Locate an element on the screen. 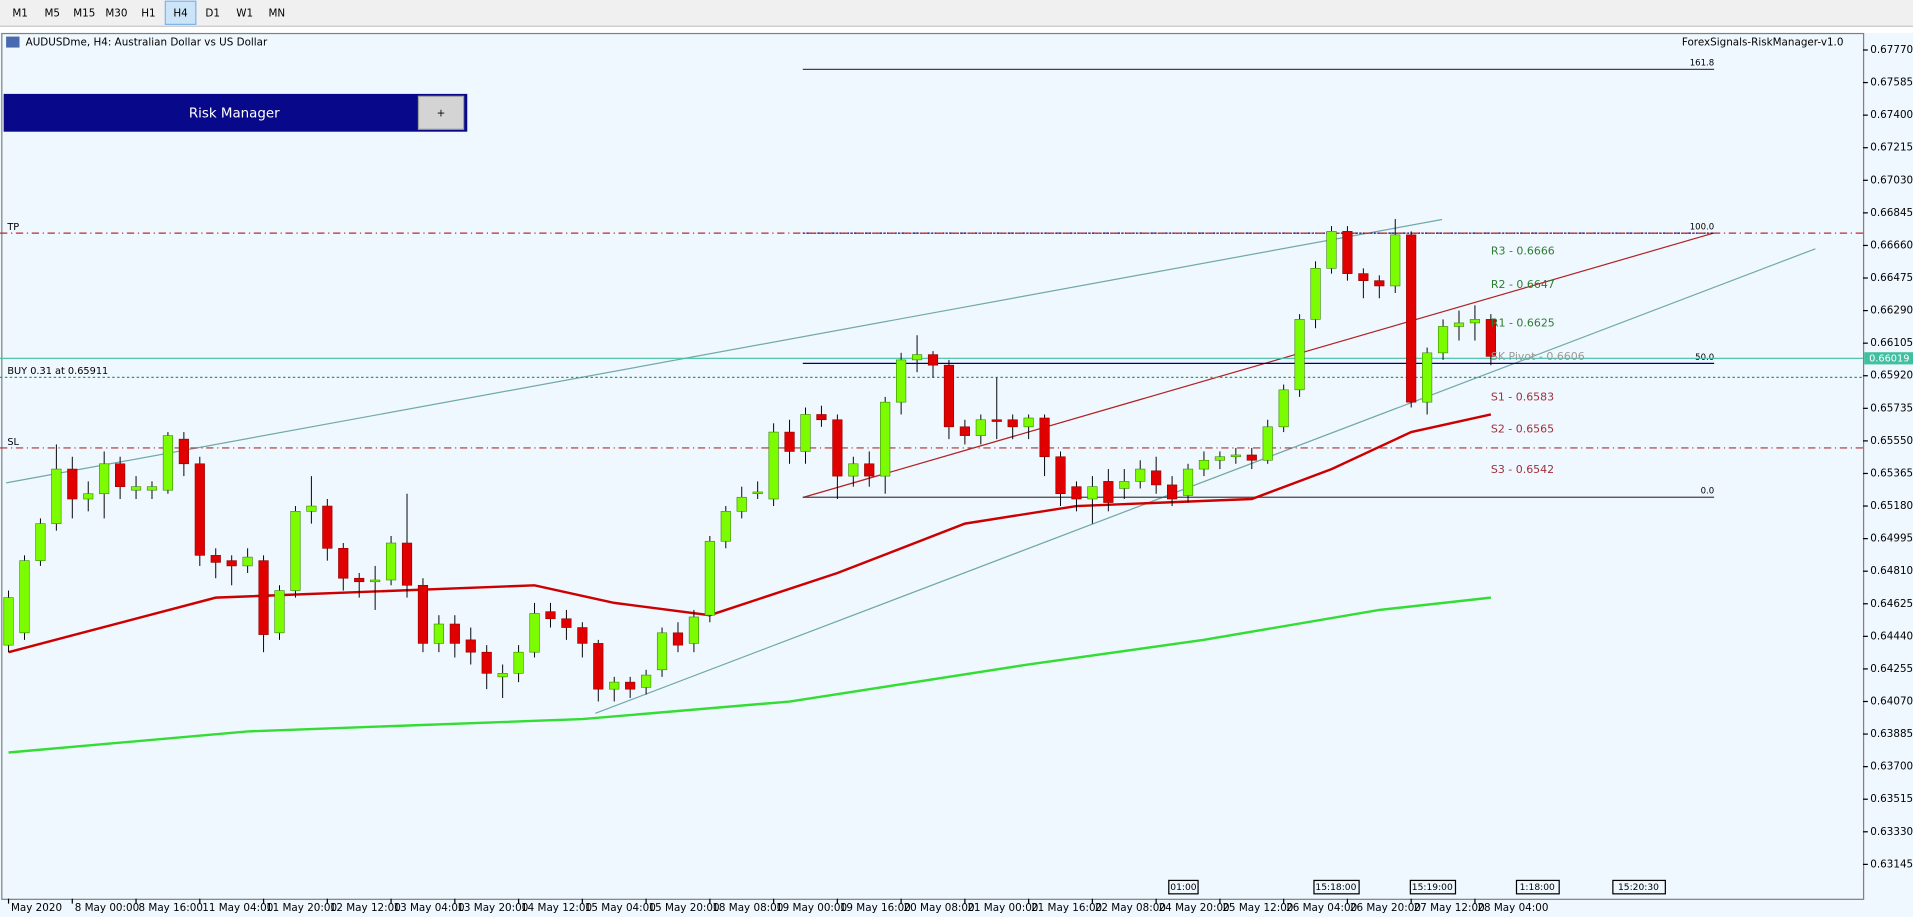 The image size is (1913, 917). risk-manager-panel is located at coordinates (235, 112).